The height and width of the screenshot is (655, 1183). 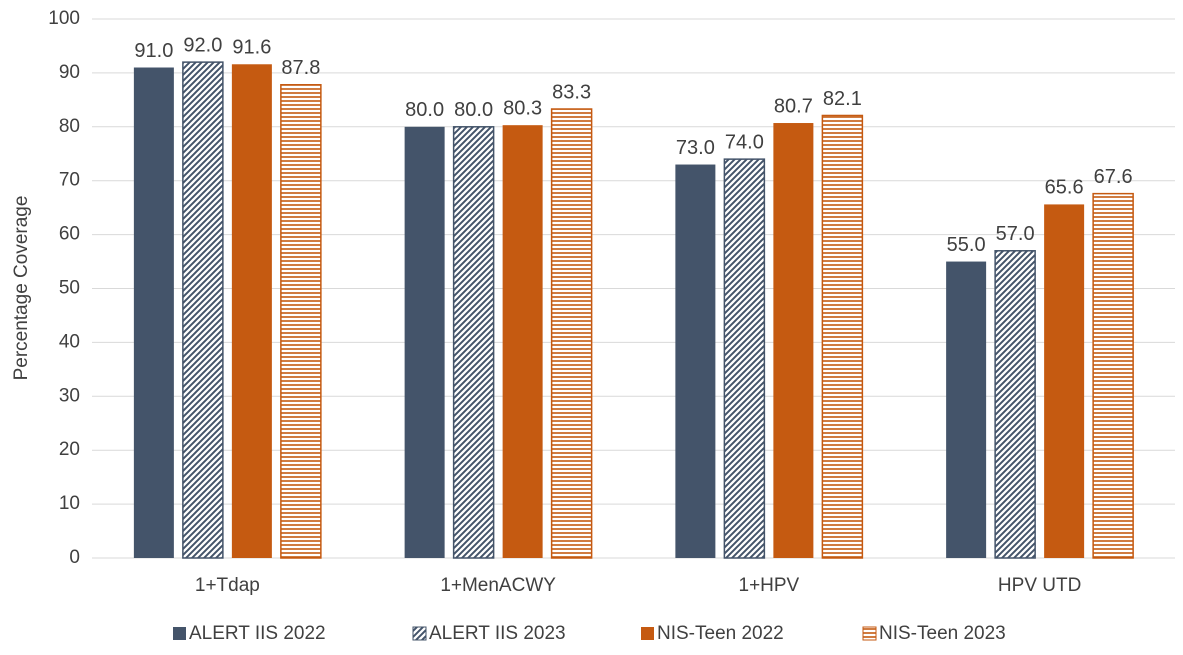 What do you see at coordinates (69, 395) in the screenshot?
I see `y-tick-label: 30` at bounding box center [69, 395].